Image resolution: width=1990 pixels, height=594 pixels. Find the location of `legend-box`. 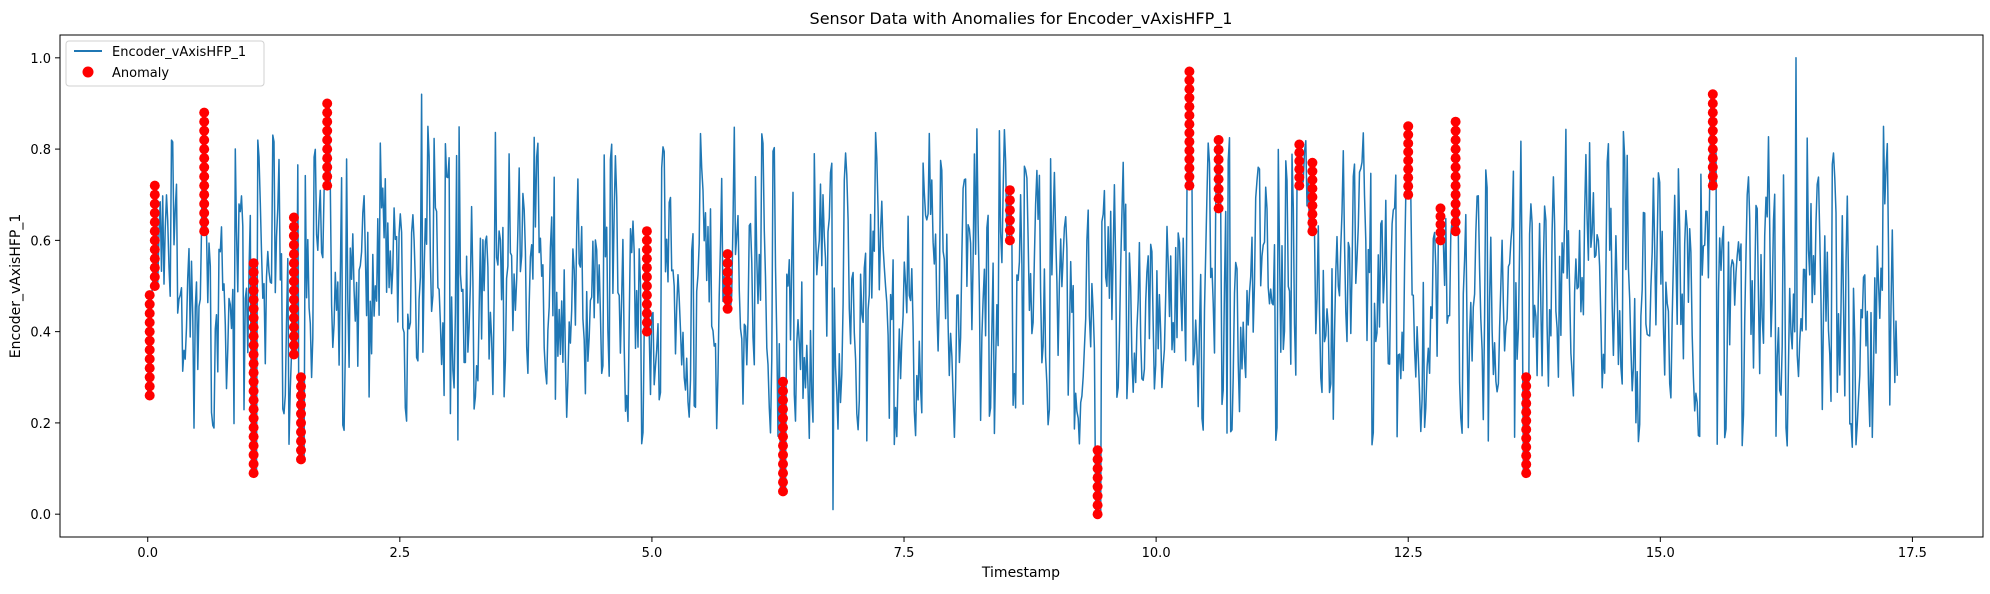

legend-box is located at coordinates (165, 63).